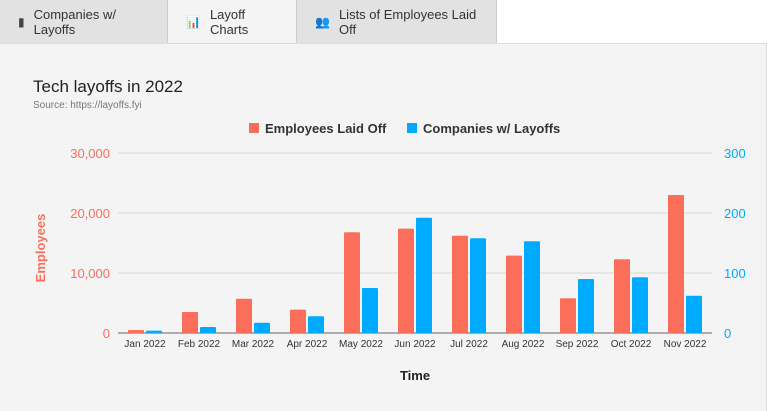  I want to click on legend-swatch-companies, so click(412, 128).